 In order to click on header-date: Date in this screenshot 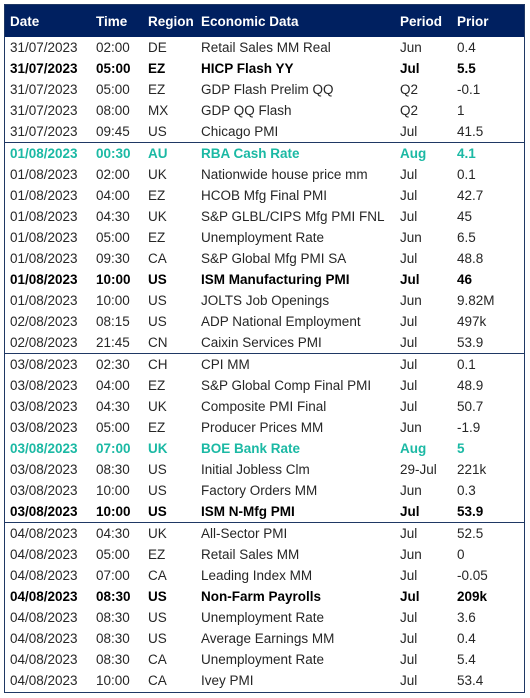, I will do `click(25, 21)`.